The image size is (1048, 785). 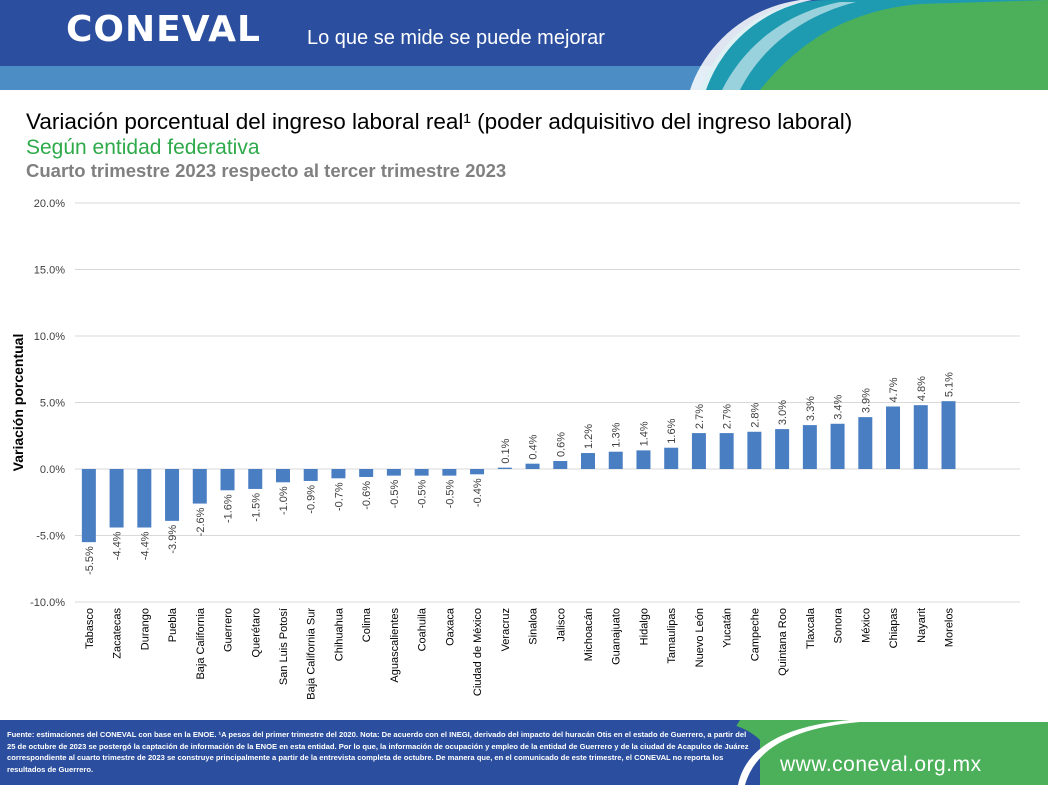 What do you see at coordinates (894, 628) in the screenshot?
I see `x-tick-label: Chiapas` at bounding box center [894, 628].